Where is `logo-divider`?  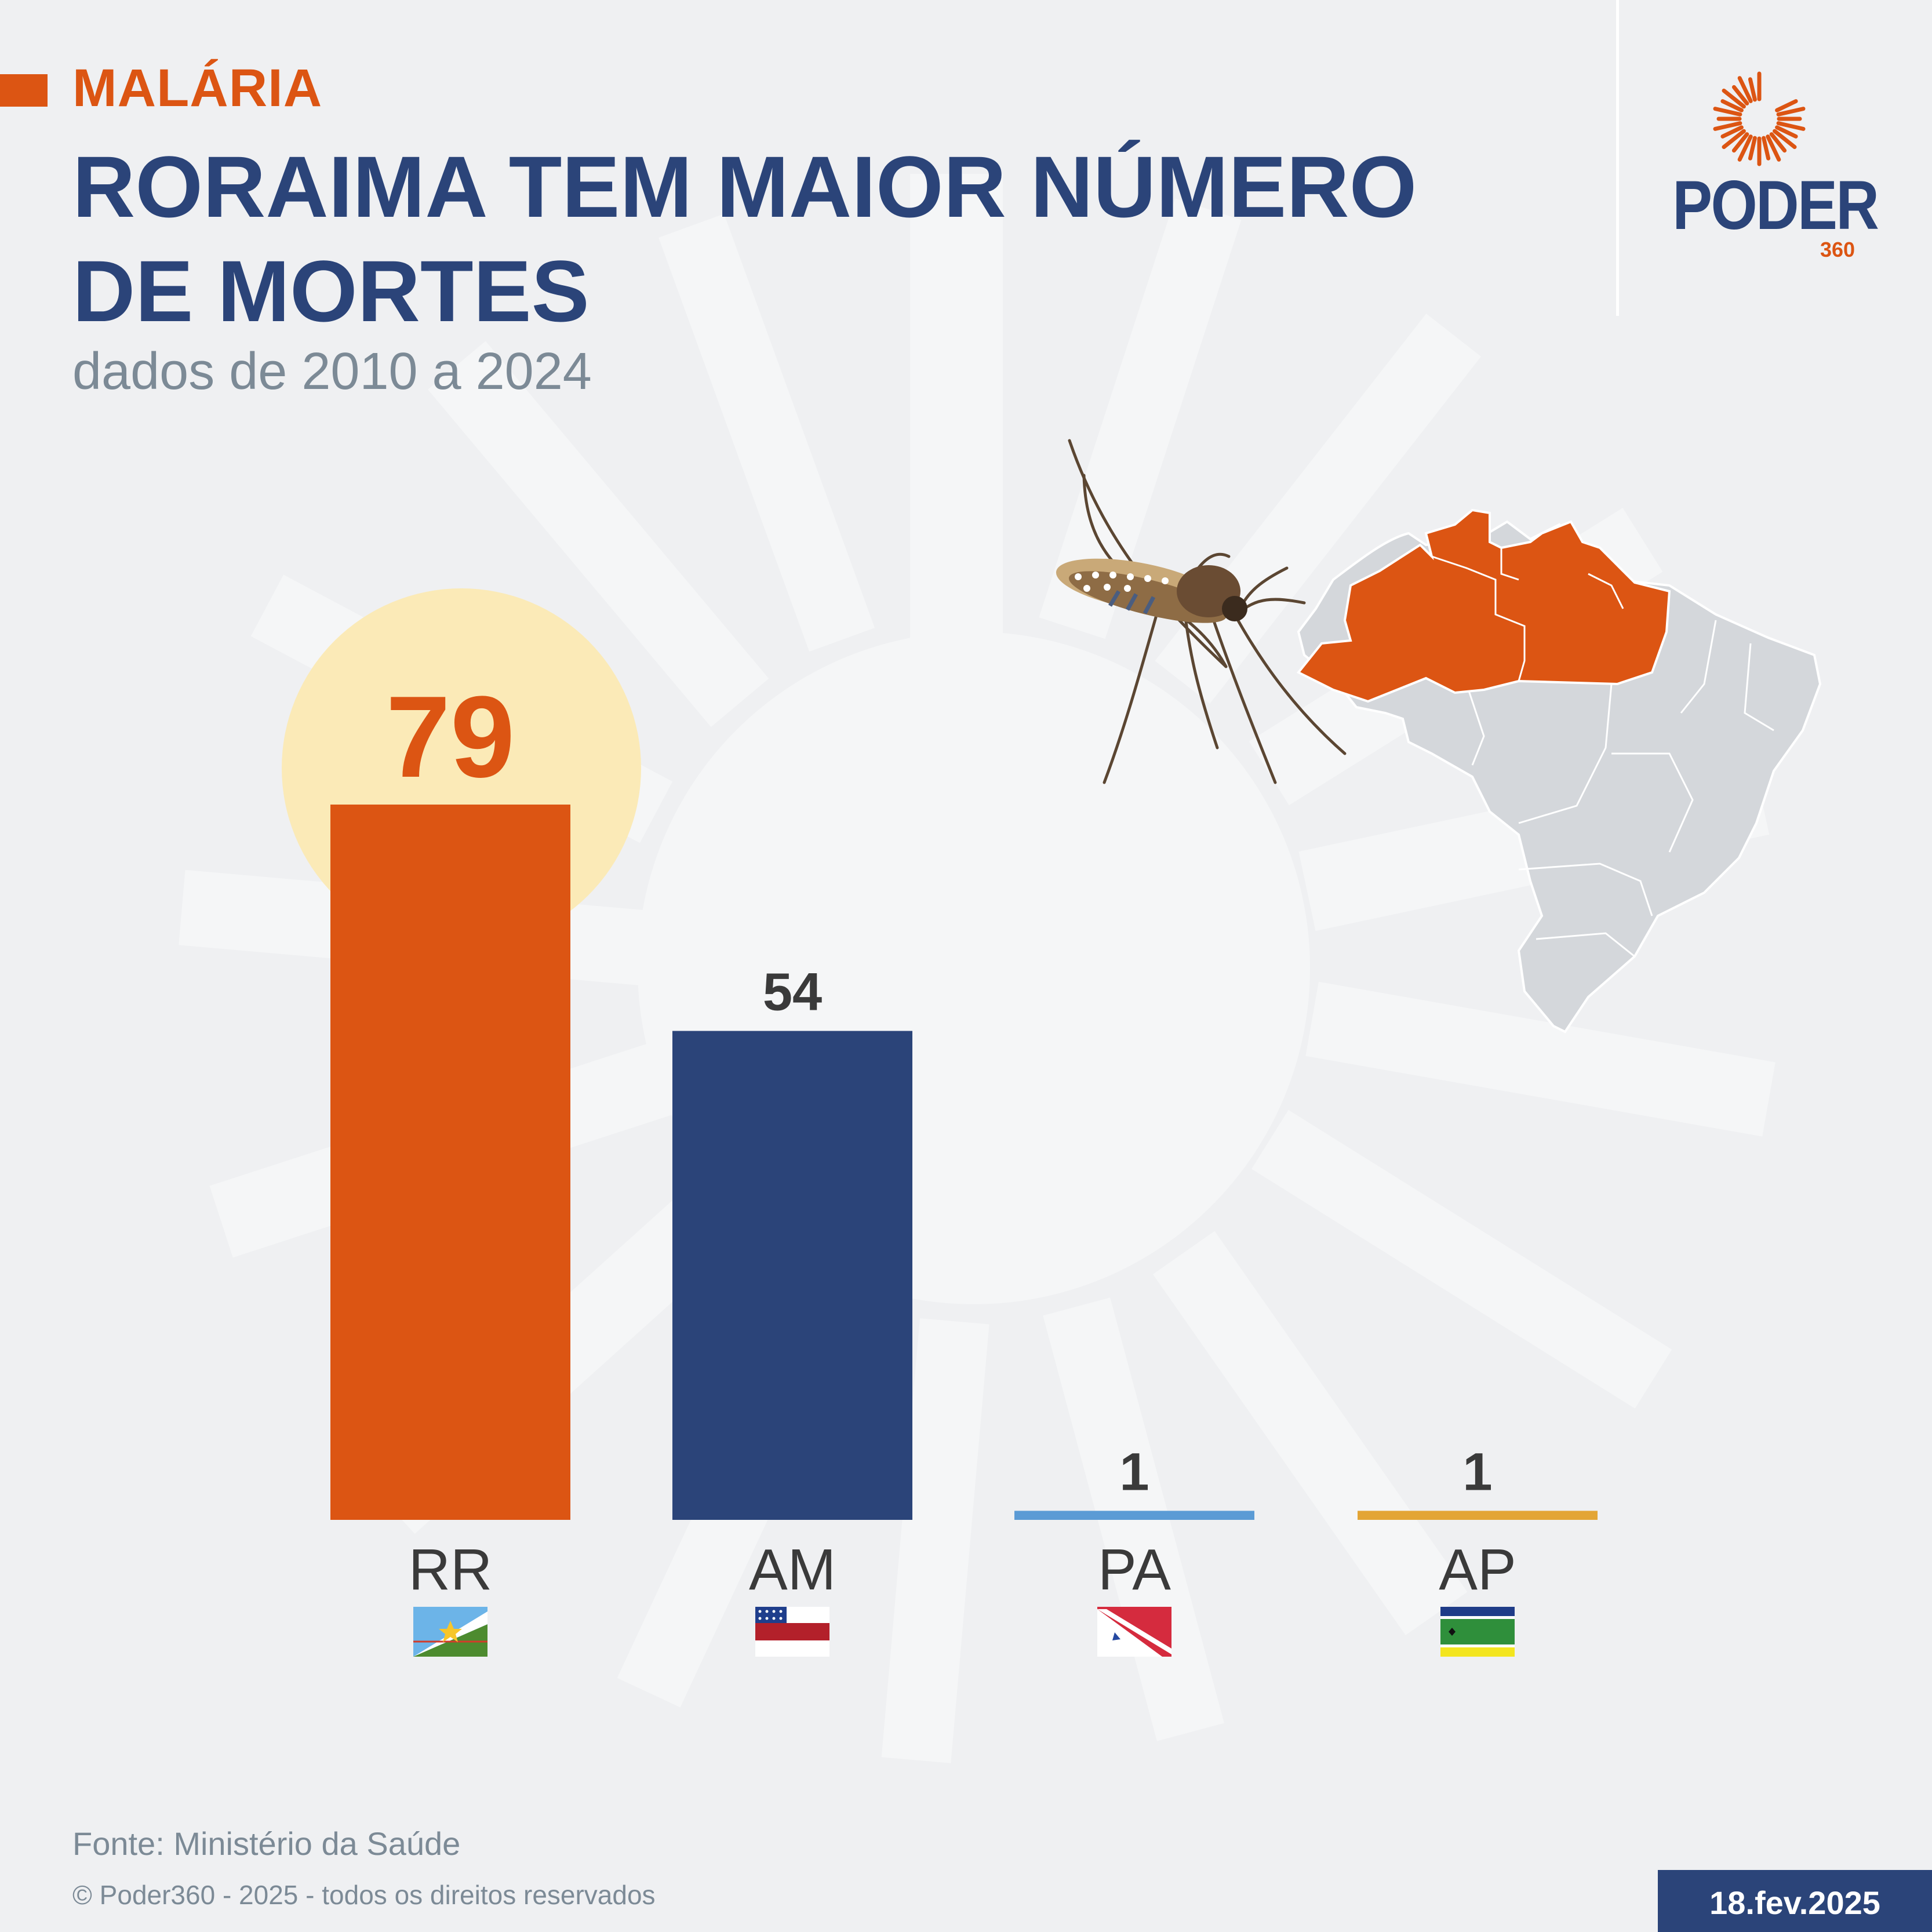
logo-divider is located at coordinates (1617, 158).